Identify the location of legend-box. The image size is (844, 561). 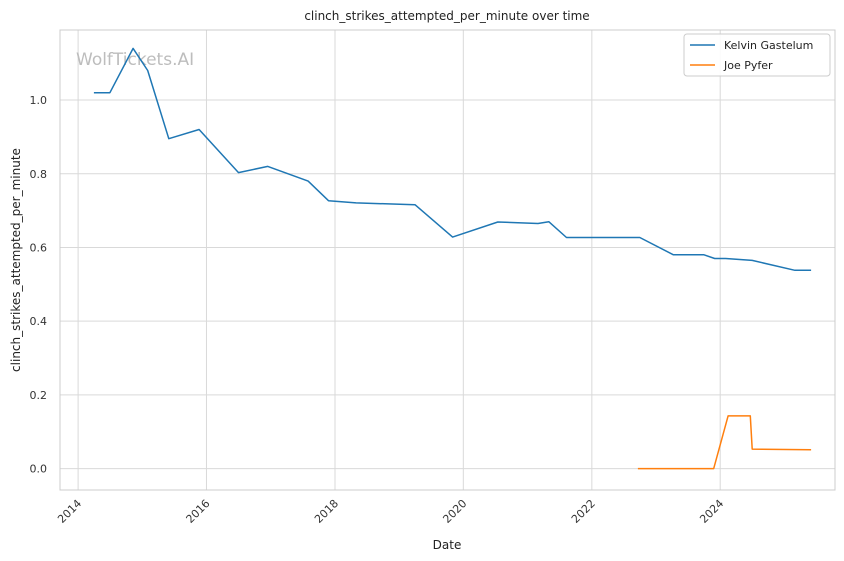
(757, 55).